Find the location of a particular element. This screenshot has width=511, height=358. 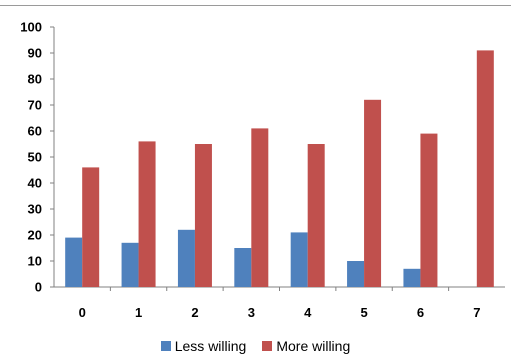

y-tick-label: 10 is located at coordinates (35, 261).